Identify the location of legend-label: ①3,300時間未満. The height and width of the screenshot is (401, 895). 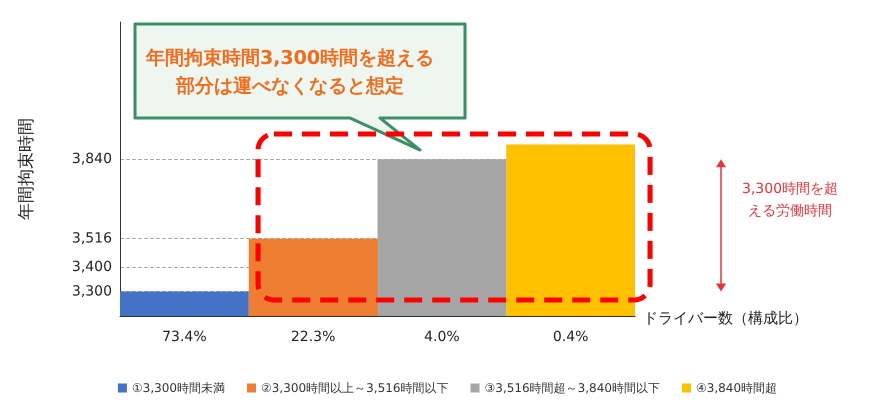
(179, 388).